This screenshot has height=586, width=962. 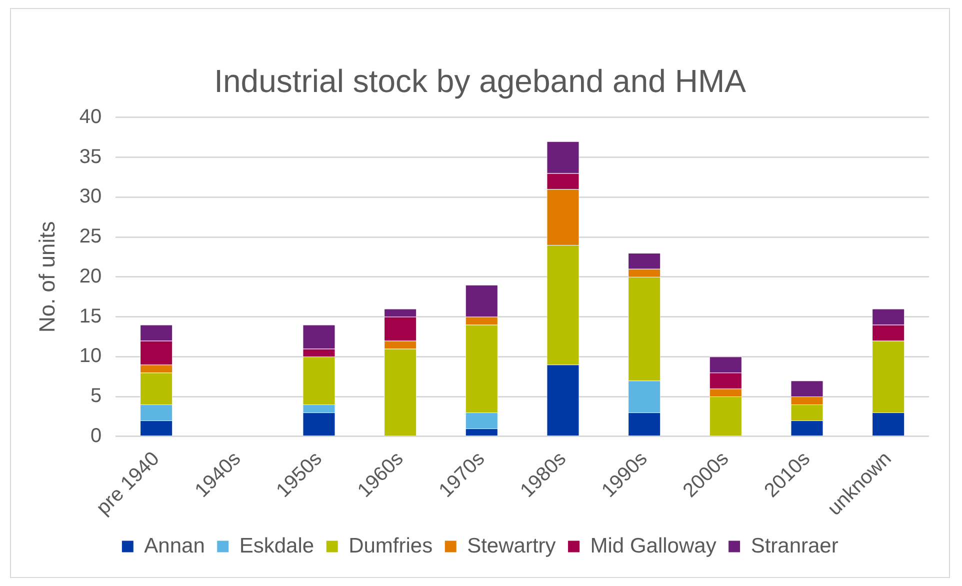 What do you see at coordinates (90, 316) in the screenshot?
I see `y-tick-label: 15` at bounding box center [90, 316].